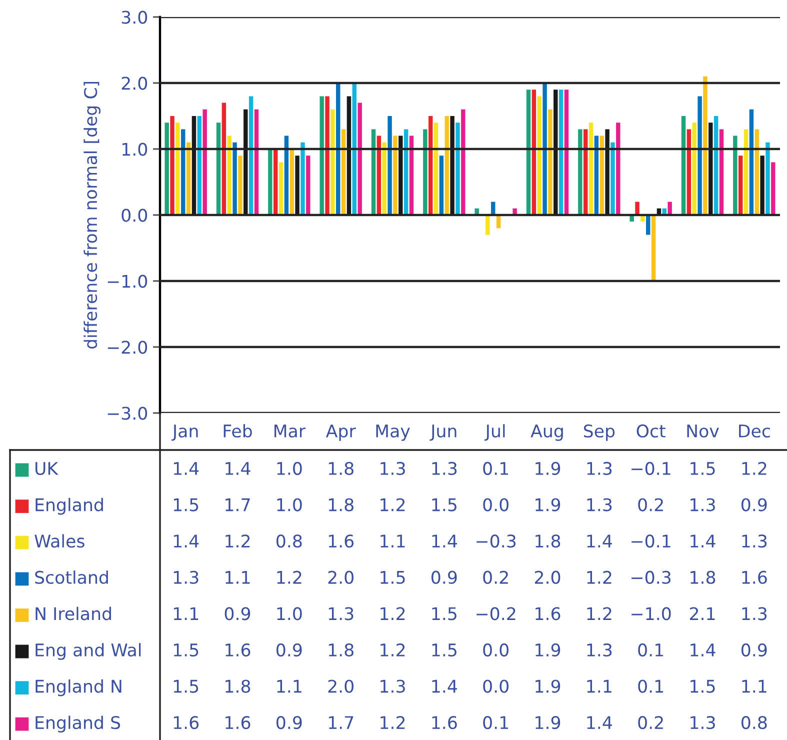 The height and width of the screenshot is (740, 787). I want to click on legend-label: England N, so click(79, 687).